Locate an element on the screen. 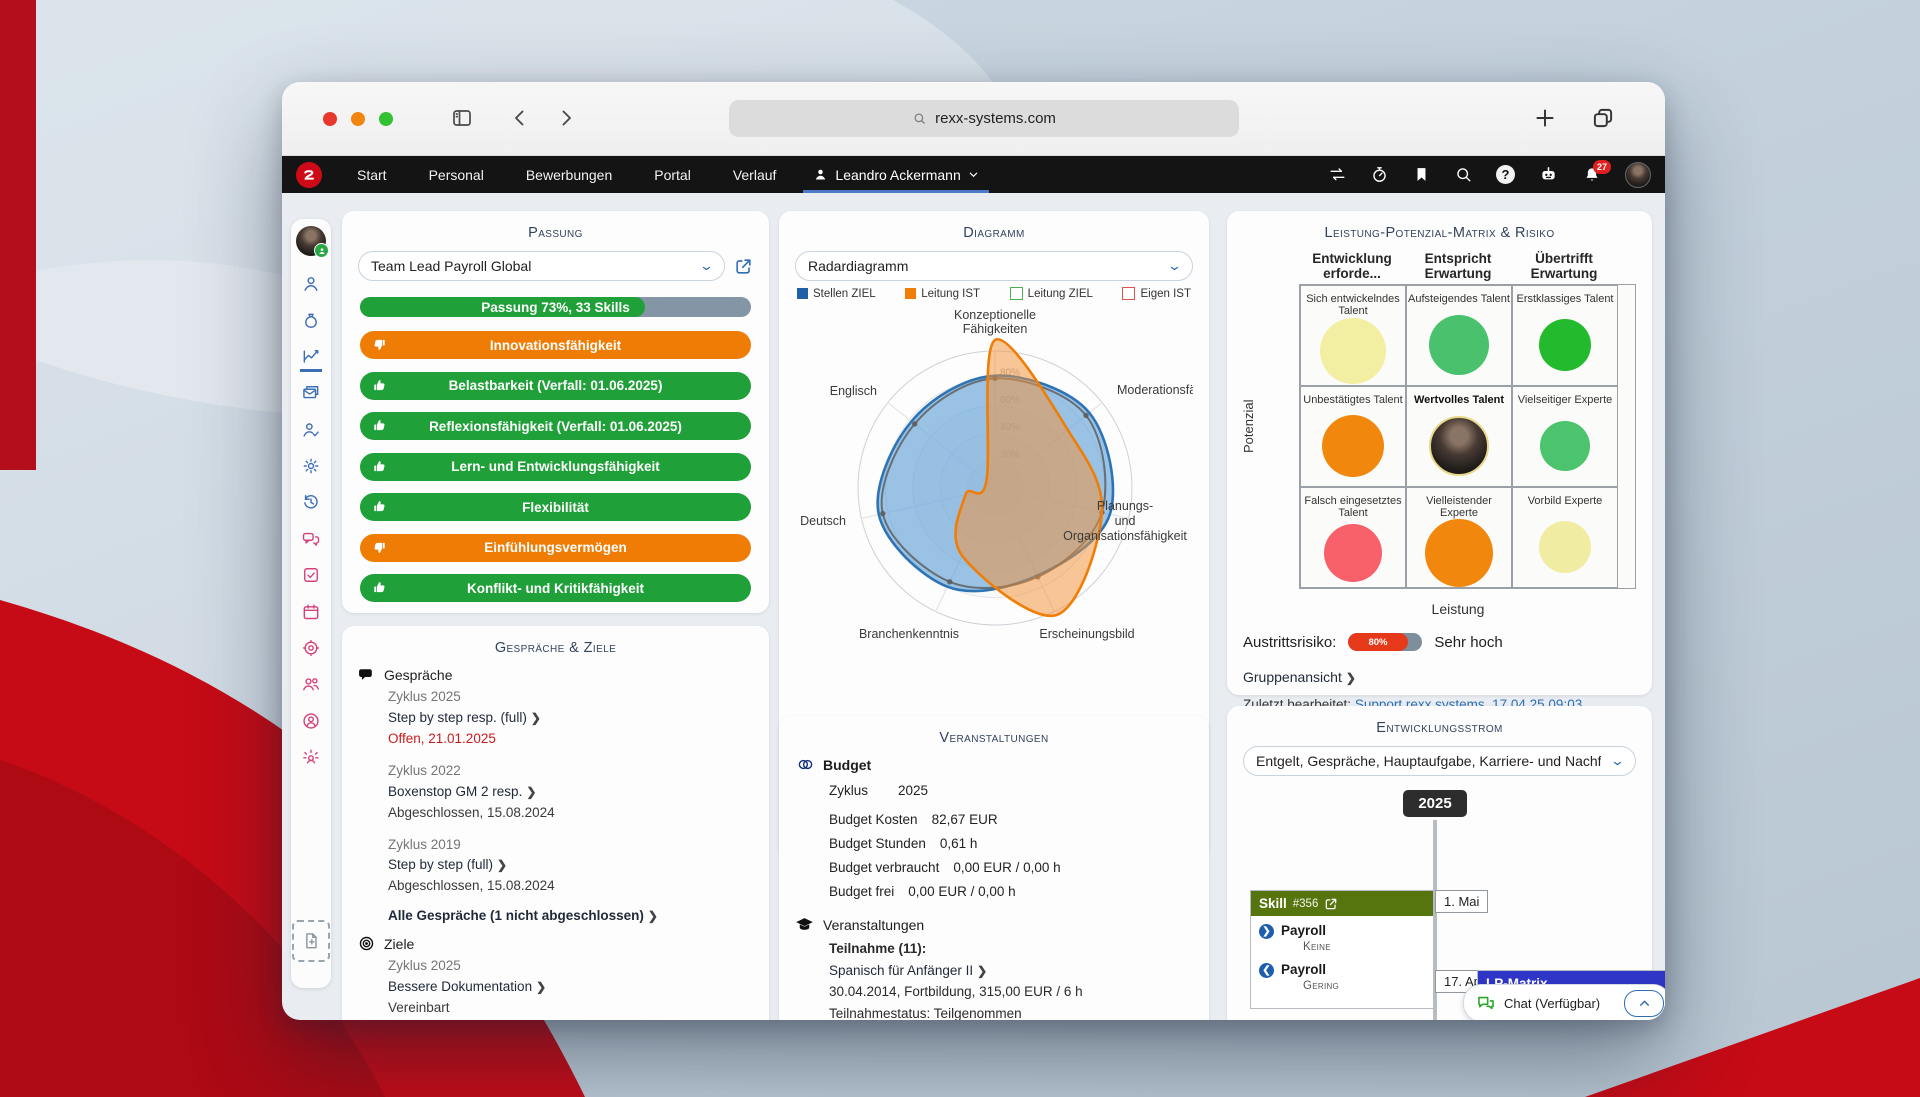  legend-item: Leitung IST is located at coordinates (942, 293).